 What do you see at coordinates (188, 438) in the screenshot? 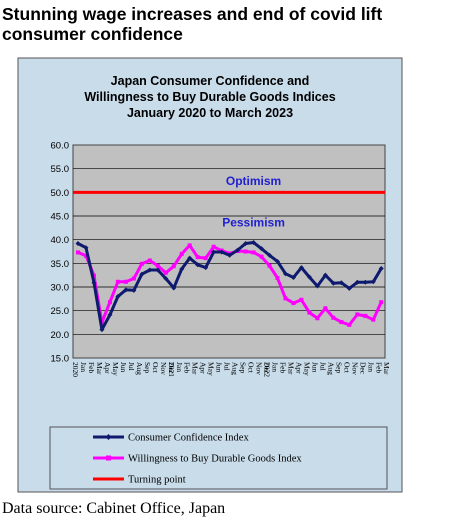
I see `legend-entry-label: Consumer Confidence Index` at bounding box center [188, 438].